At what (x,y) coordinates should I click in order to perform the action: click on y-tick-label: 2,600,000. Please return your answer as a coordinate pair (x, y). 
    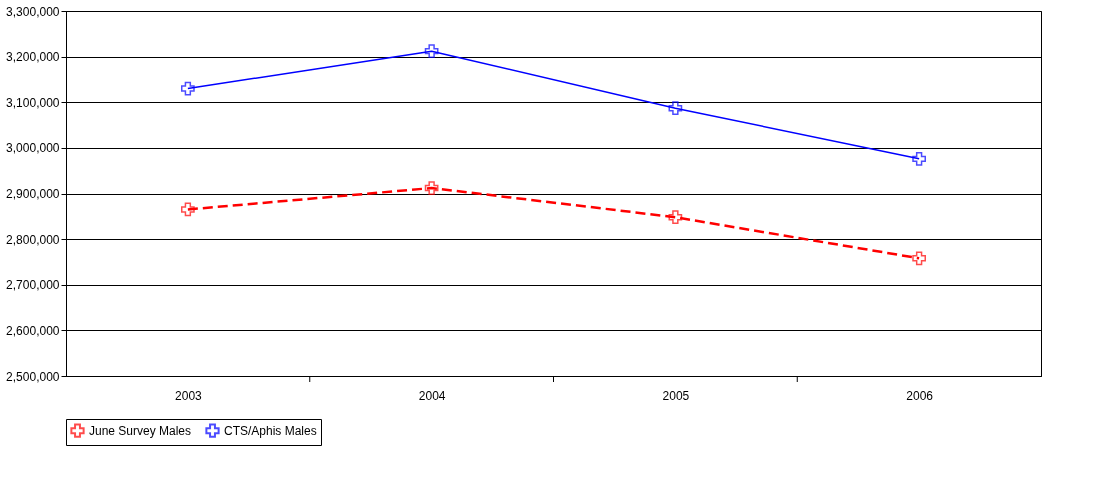
    Looking at the image, I should click on (33, 330).